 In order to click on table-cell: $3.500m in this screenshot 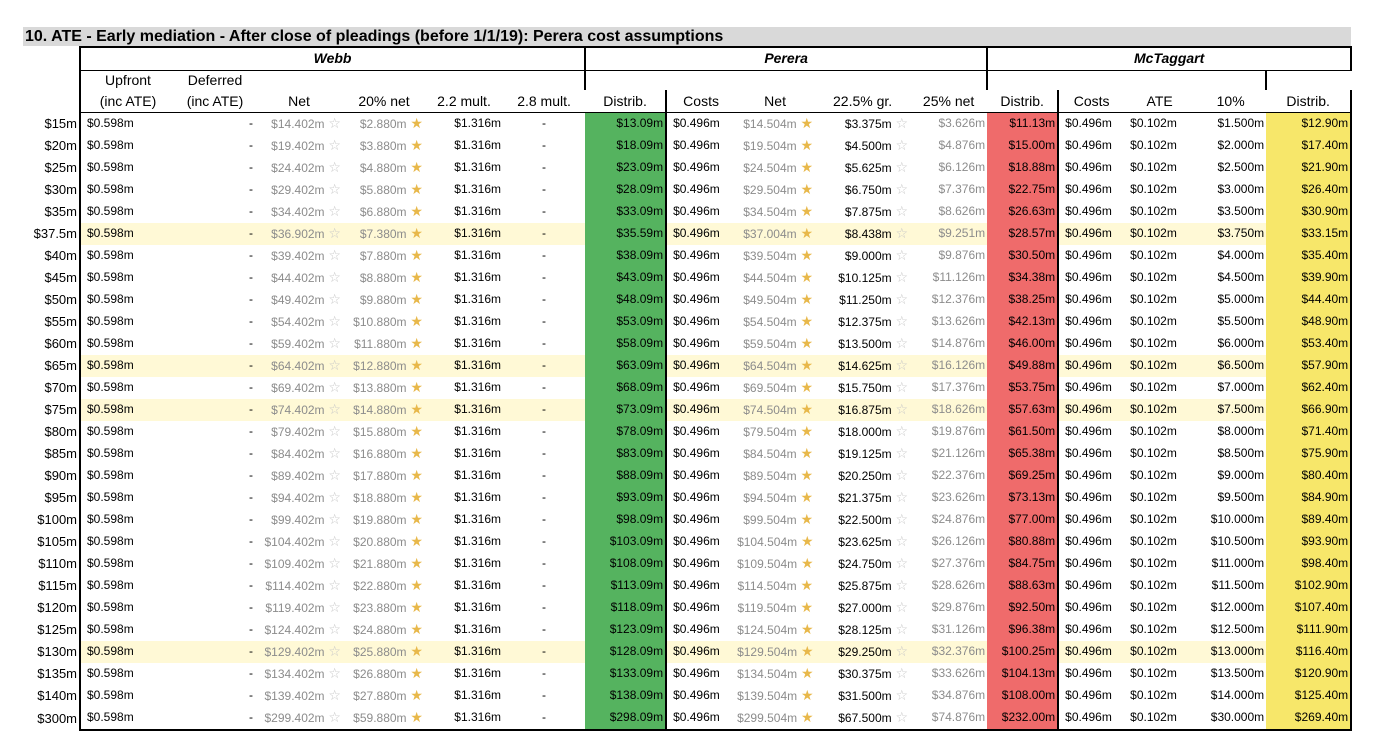, I will do `click(1230, 212)`.